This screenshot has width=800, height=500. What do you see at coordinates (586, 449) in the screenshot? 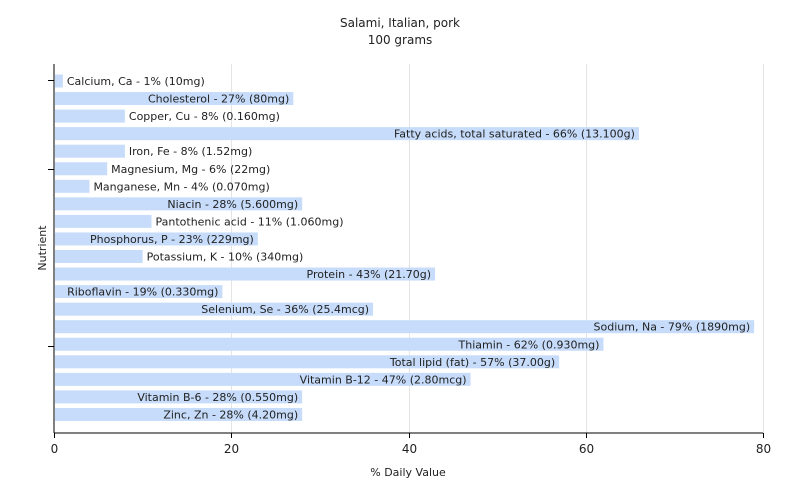
I see `x-tick-label: 60` at bounding box center [586, 449].